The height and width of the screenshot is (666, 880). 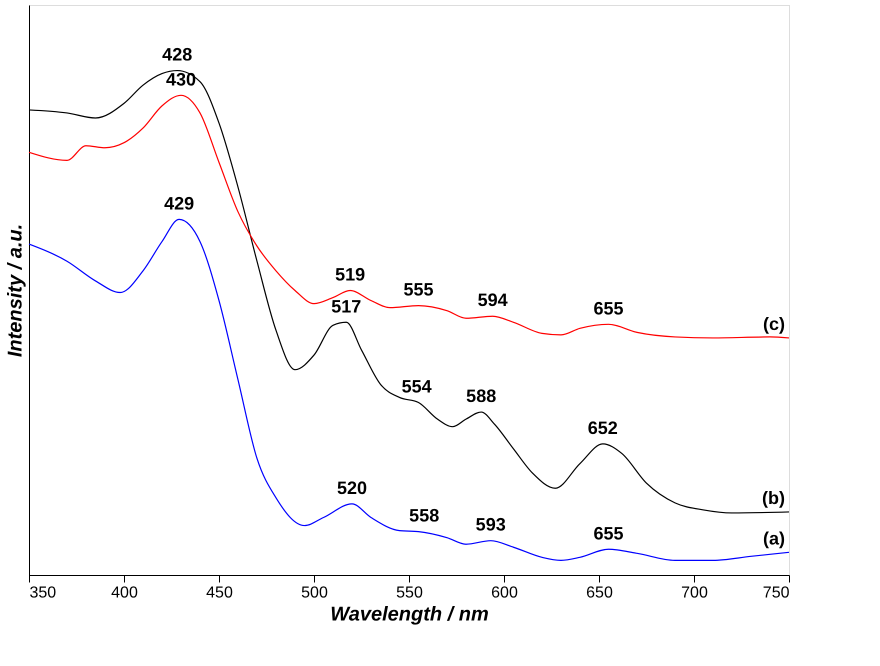 I want to click on x-axis-title: Wavelength / nm, so click(x=409, y=615).